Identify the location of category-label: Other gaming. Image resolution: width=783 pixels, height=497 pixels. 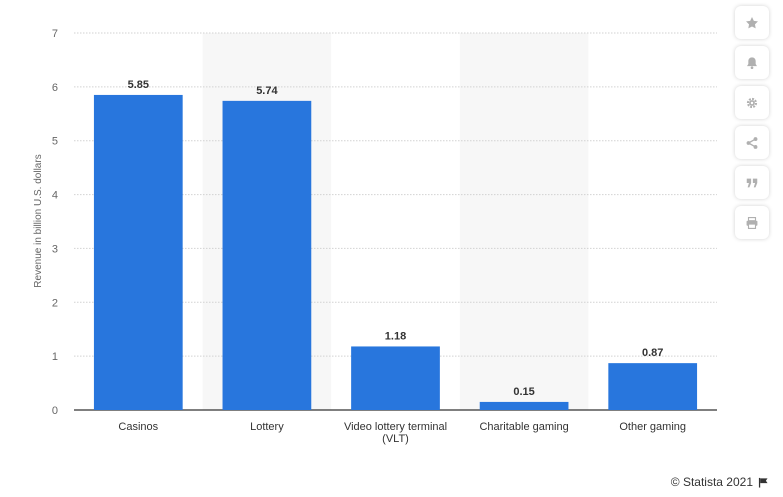
(652, 427).